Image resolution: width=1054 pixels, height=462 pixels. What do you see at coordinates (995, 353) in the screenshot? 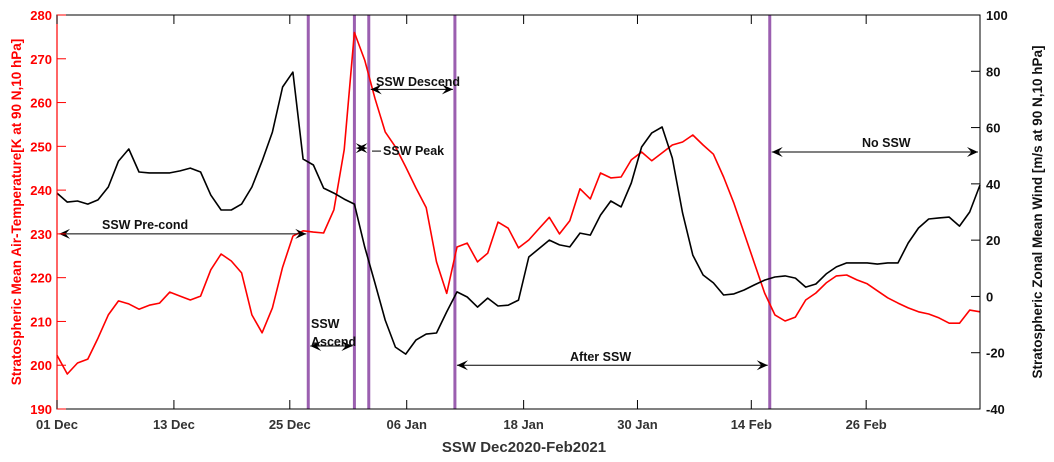
I see `right-y-tick-label: -20` at bounding box center [995, 353].